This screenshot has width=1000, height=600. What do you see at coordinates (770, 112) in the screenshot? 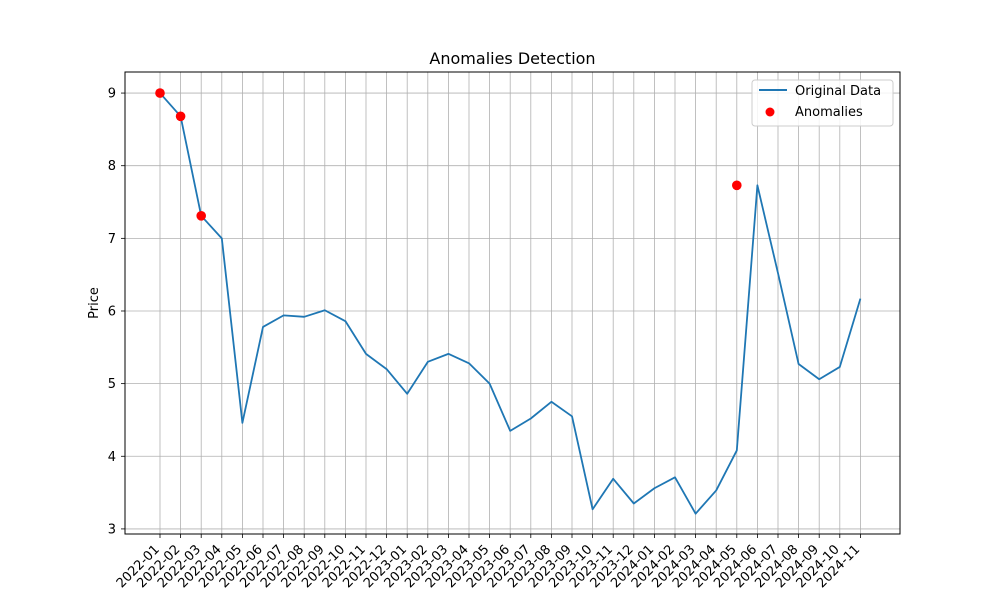
I see `legend-marker-swatch` at bounding box center [770, 112].